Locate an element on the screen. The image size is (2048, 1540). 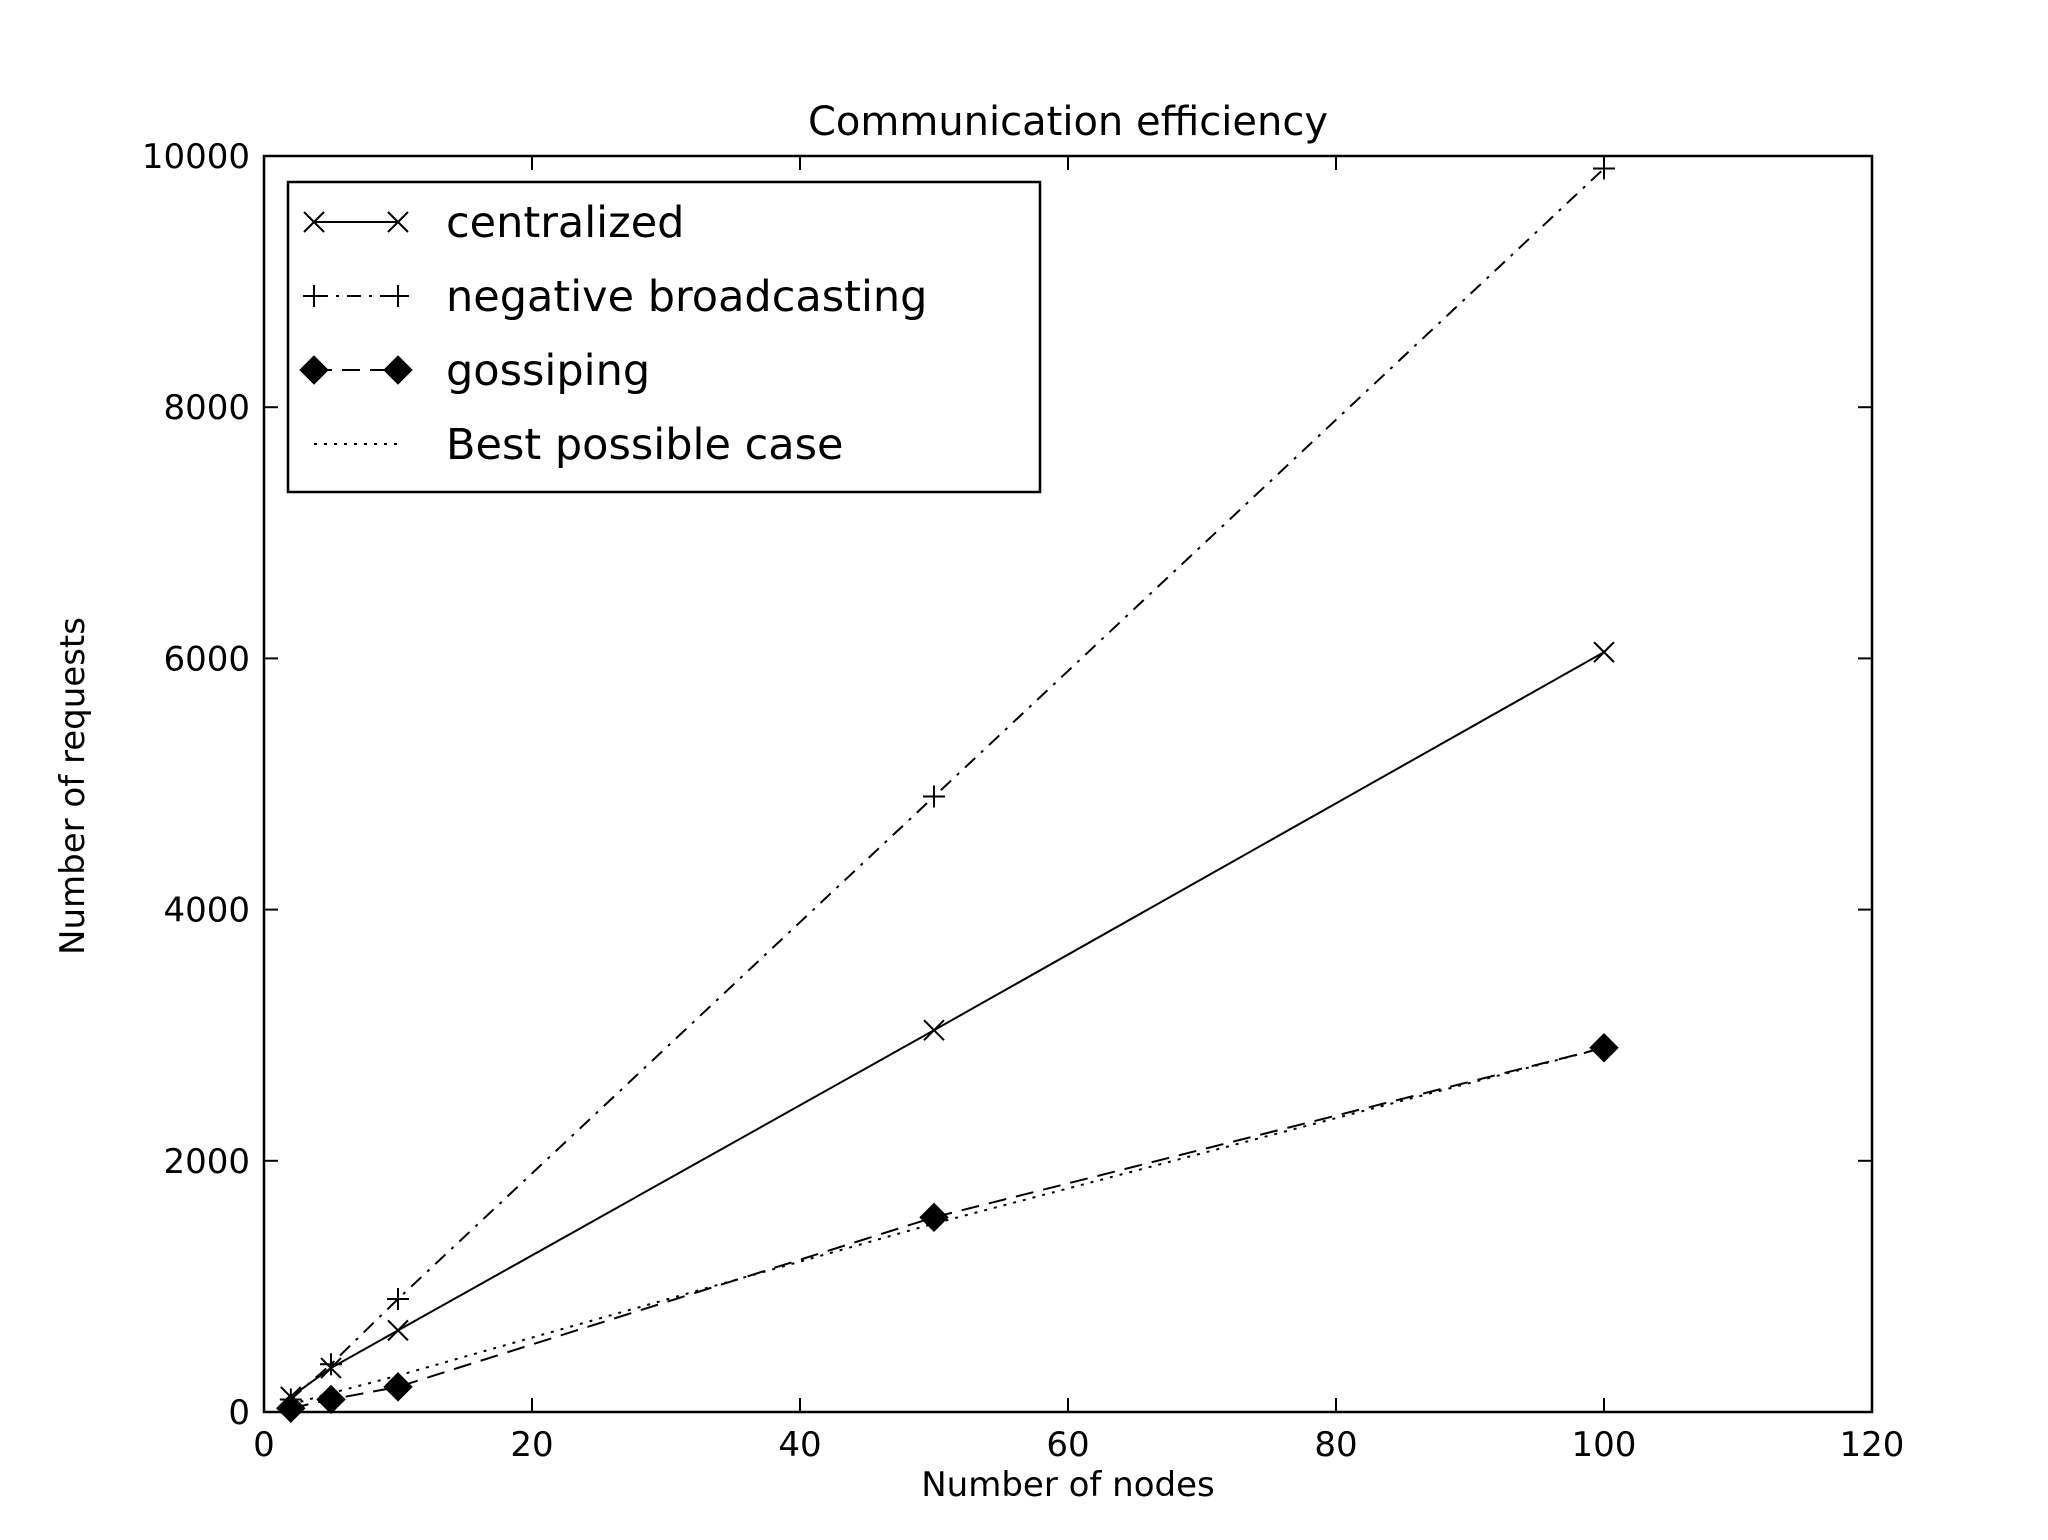
legend-entry-best-possible-case: Best possible case is located at coordinates (578, 445).